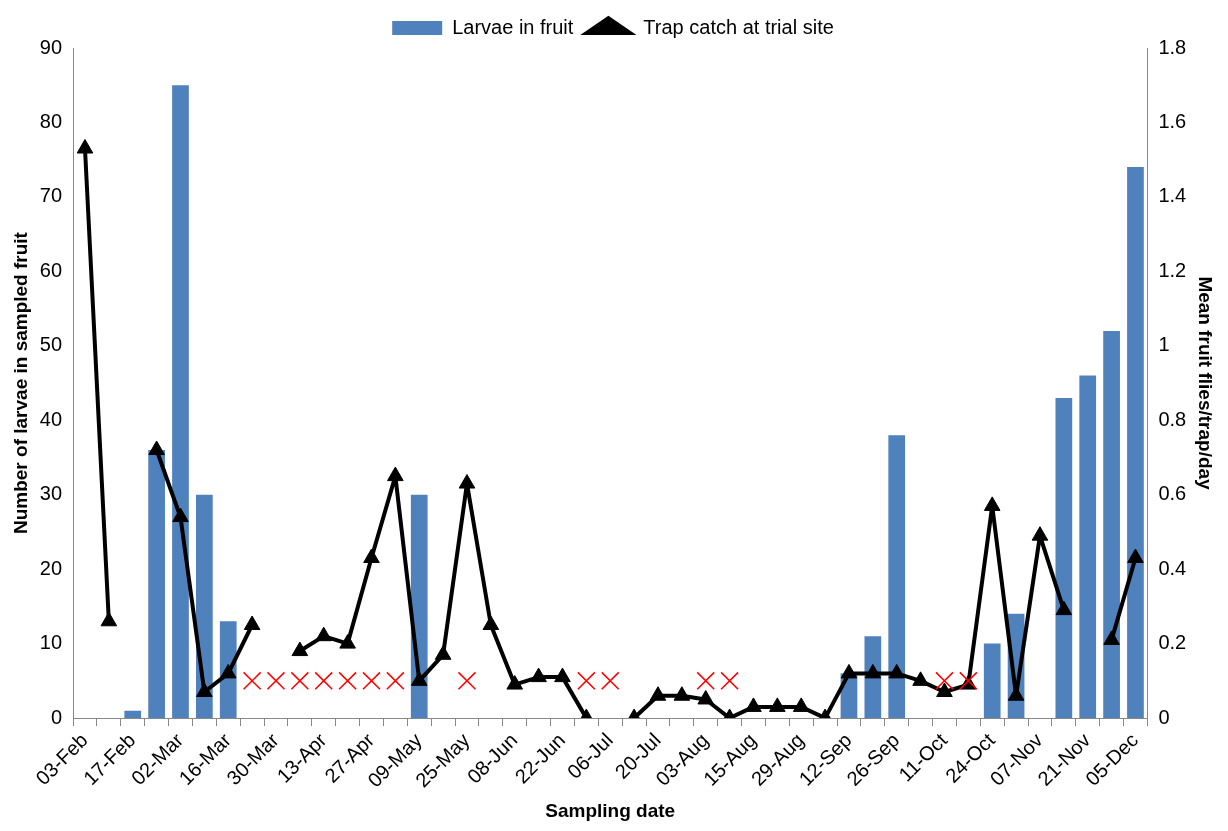 This screenshot has height=831, width=1228. I want to click on legend-label: Larvae in fruit, so click(513, 26).